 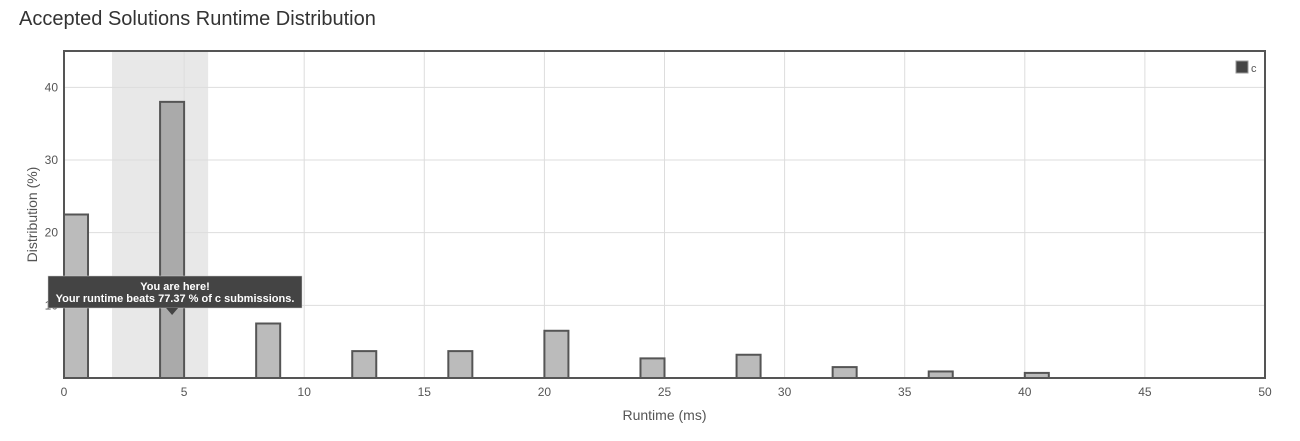 I want to click on x-tick-label: 20, so click(x=545, y=392).